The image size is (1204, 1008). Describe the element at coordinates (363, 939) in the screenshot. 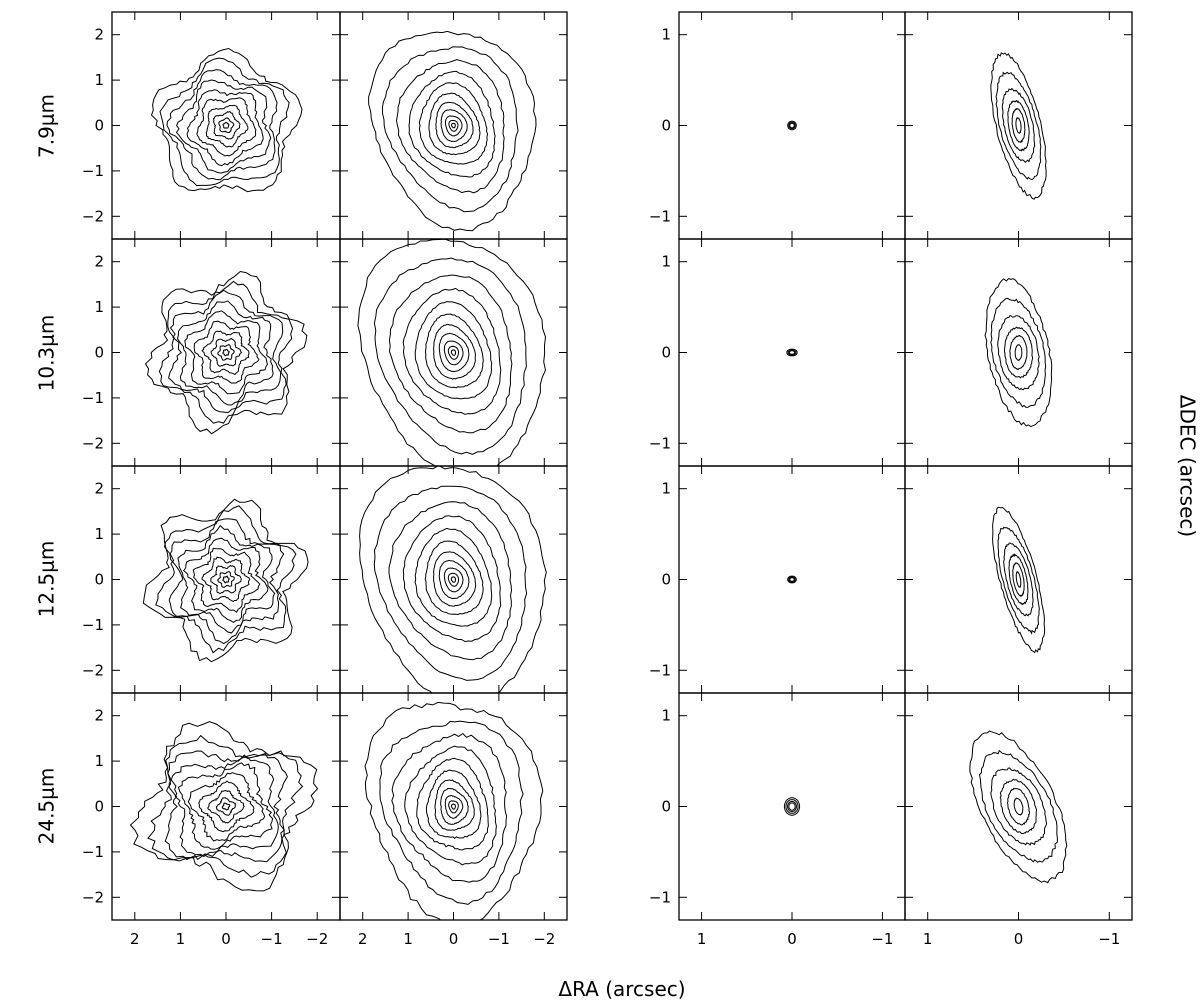

I see `x-tick-label: 2` at that location.